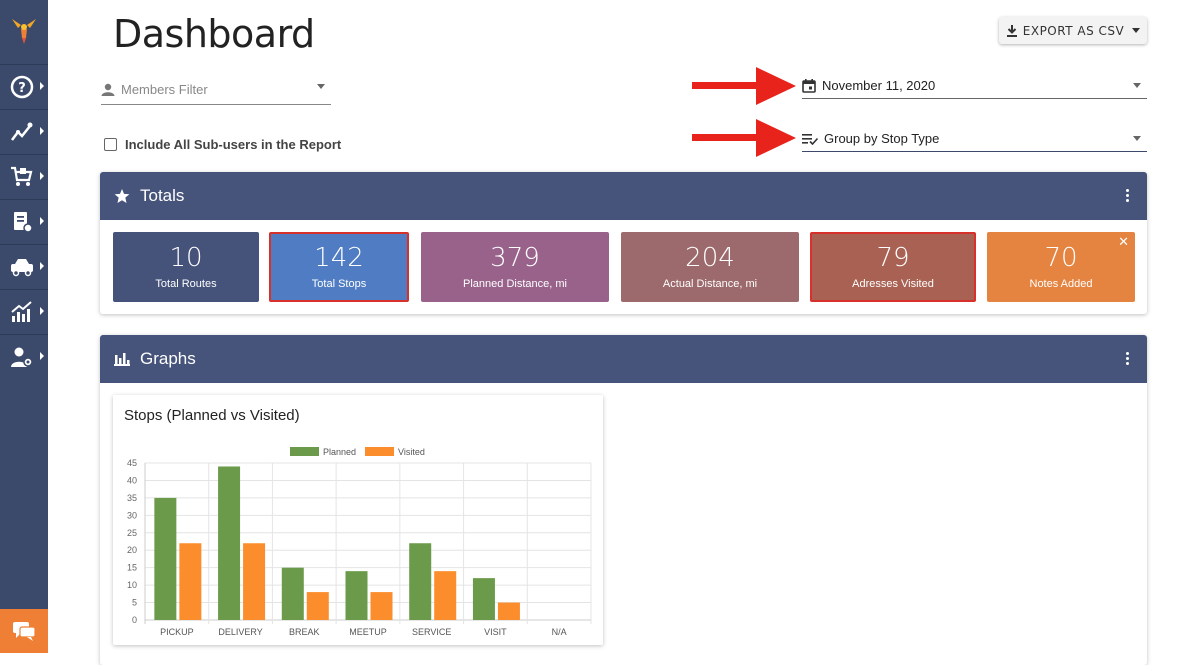 The height and width of the screenshot is (665, 1200). What do you see at coordinates (974, 86) in the screenshot?
I see `date-select: November 11, 2020` at bounding box center [974, 86].